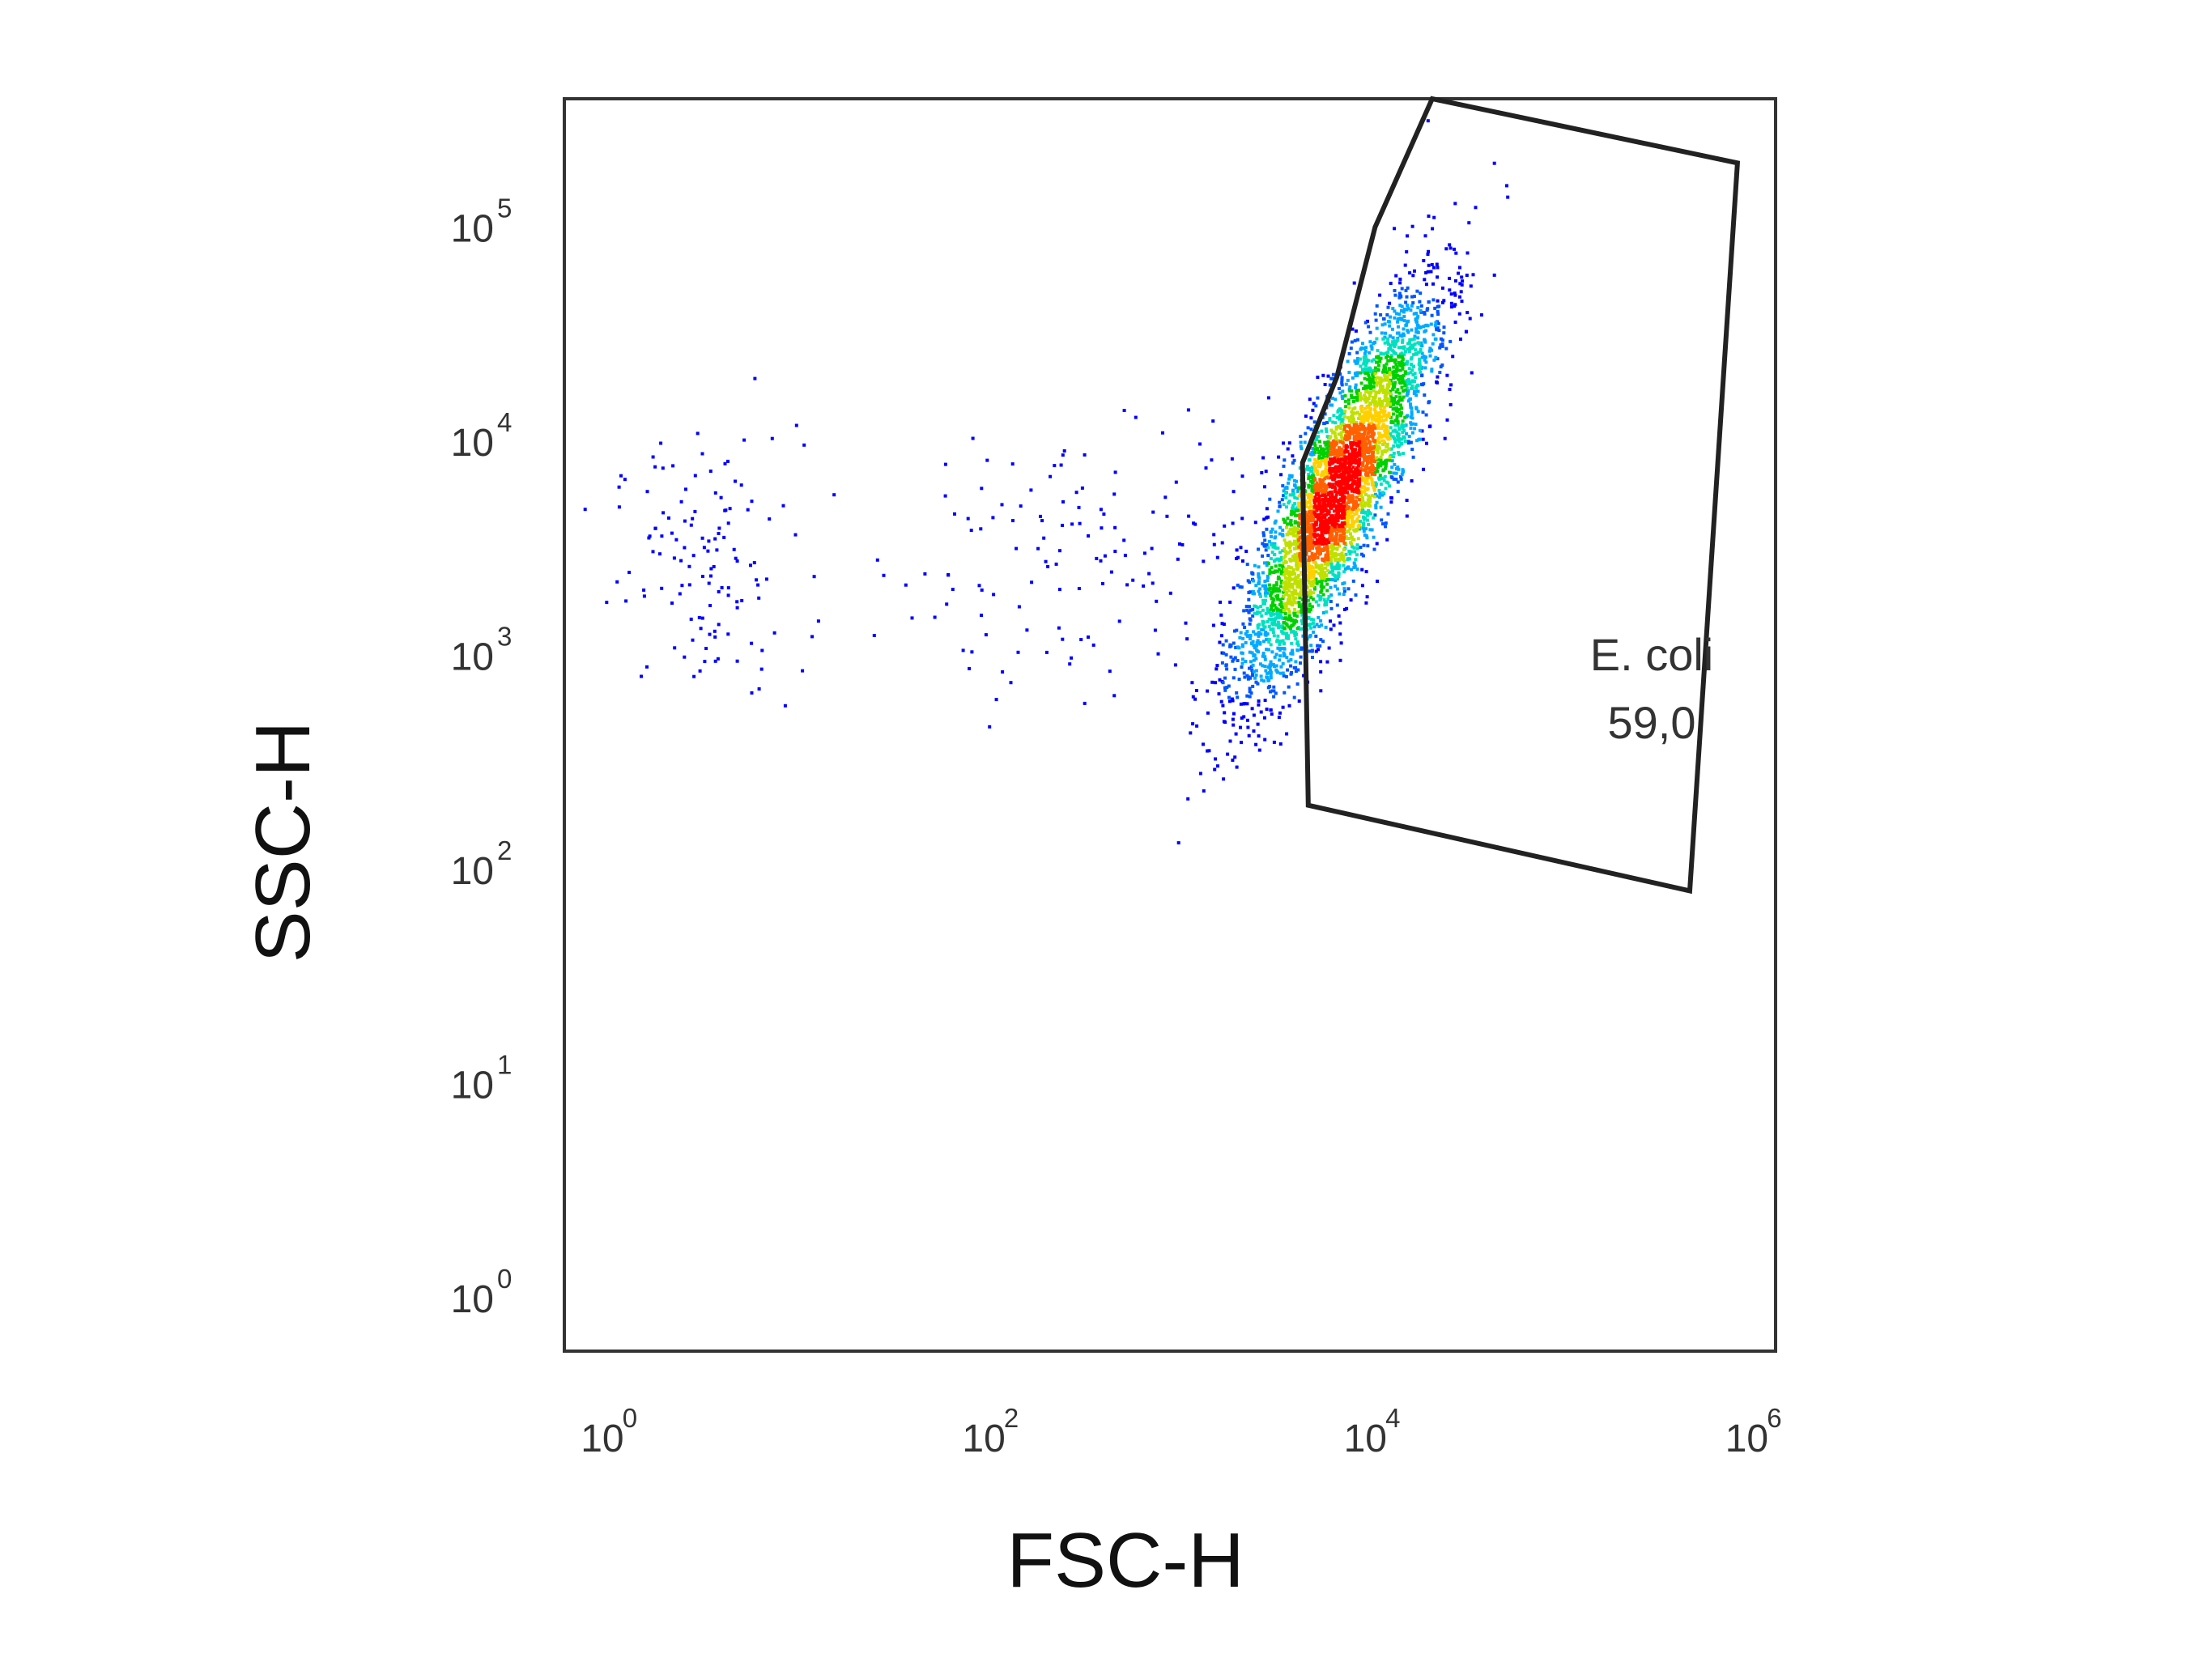 The width and height of the screenshot is (2212, 1662). What do you see at coordinates (1521, 495) in the screenshot?
I see `ecoli-gate` at bounding box center [1521, 495].